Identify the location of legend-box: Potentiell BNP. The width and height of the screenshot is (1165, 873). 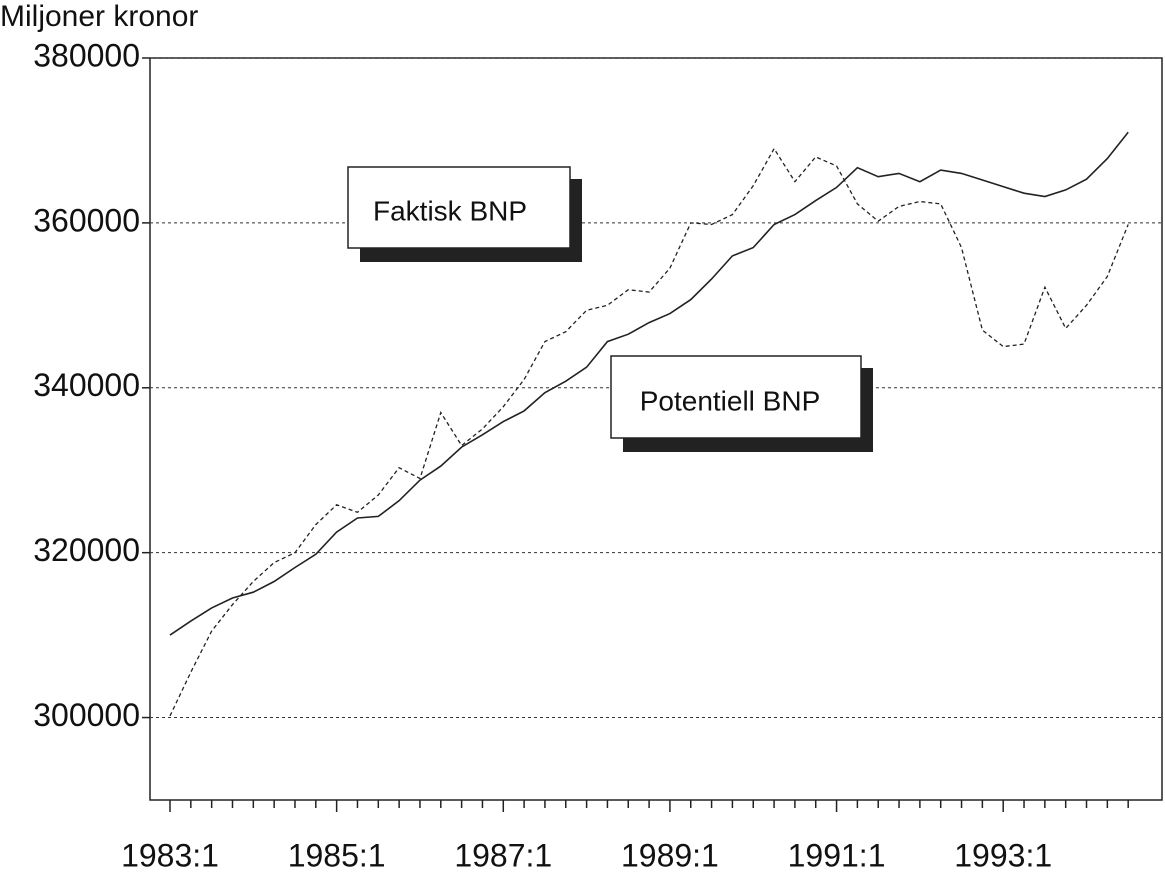
(741, 403).